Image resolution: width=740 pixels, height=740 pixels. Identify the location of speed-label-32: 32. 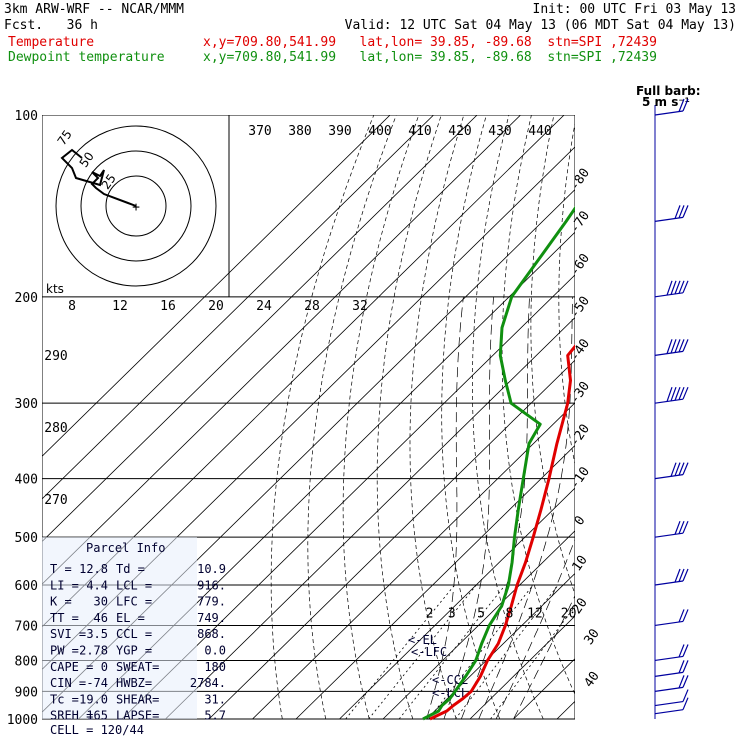
(360, 306).